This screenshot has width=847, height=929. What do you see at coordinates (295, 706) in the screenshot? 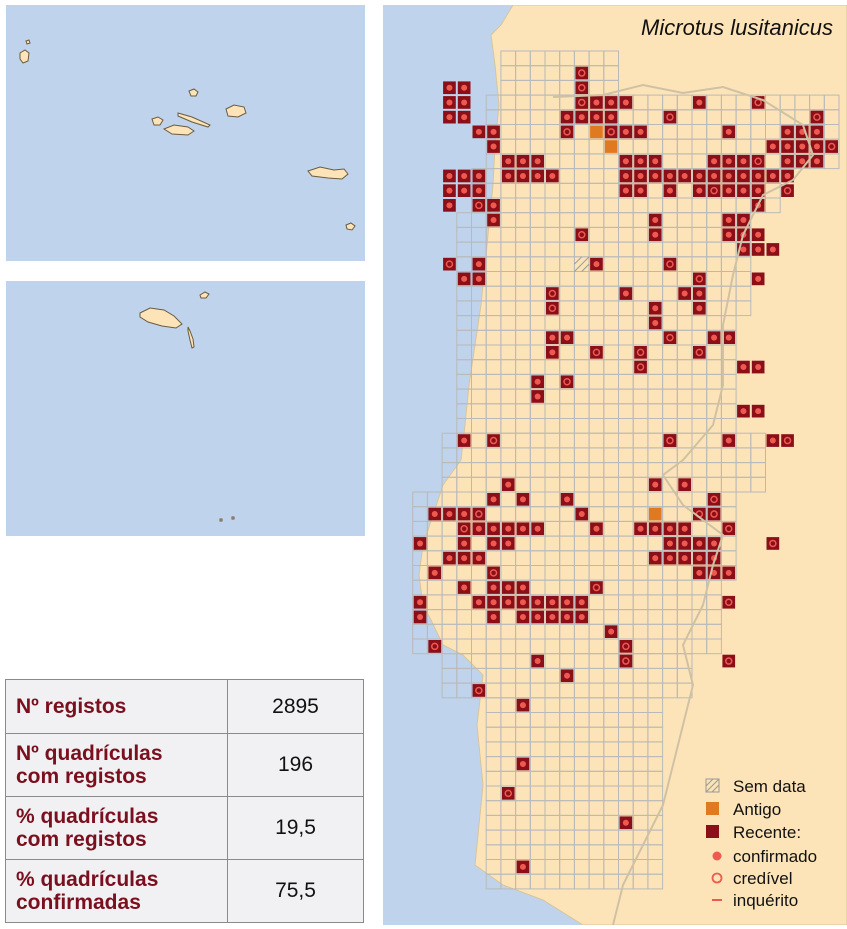
I see `stat-value: 2895` at bounding box center [295, 706].